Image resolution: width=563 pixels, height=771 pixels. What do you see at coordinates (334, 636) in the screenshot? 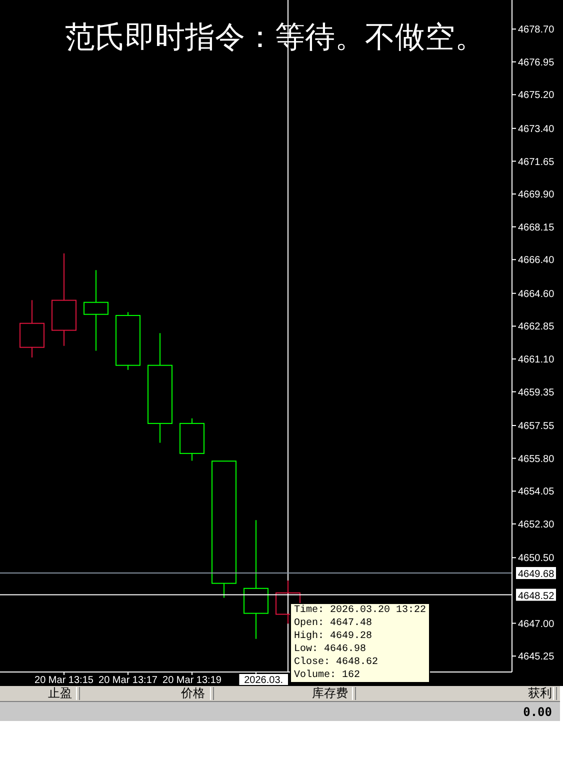
I see `annotation: High: 4649.28` at bounding box center [334, 636].